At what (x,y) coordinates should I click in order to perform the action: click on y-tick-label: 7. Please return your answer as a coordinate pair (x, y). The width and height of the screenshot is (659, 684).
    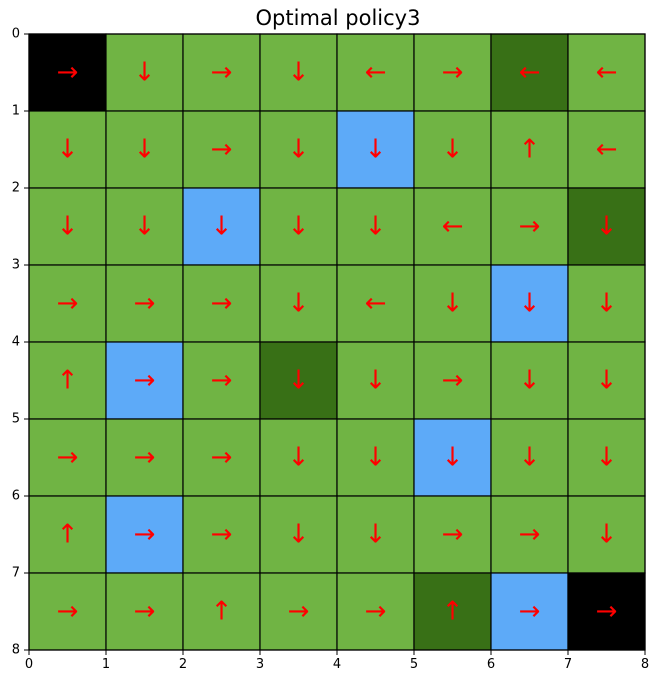
    Looking at the image, I should click on (16, 573).